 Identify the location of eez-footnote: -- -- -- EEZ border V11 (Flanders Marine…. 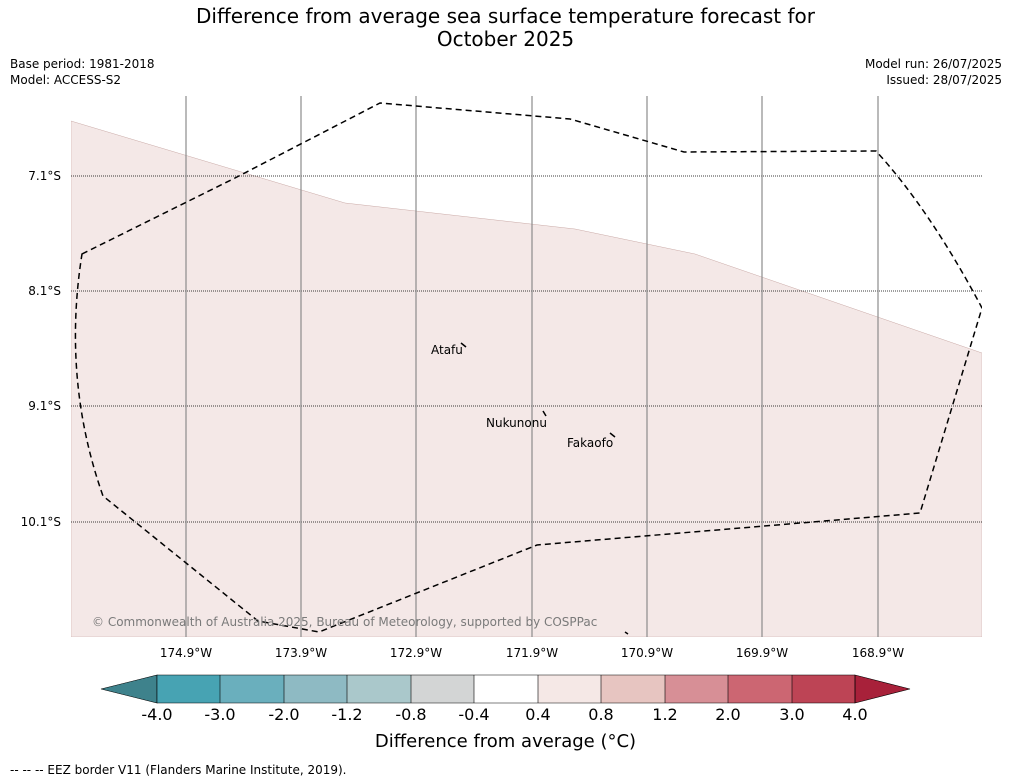
(178, 770).